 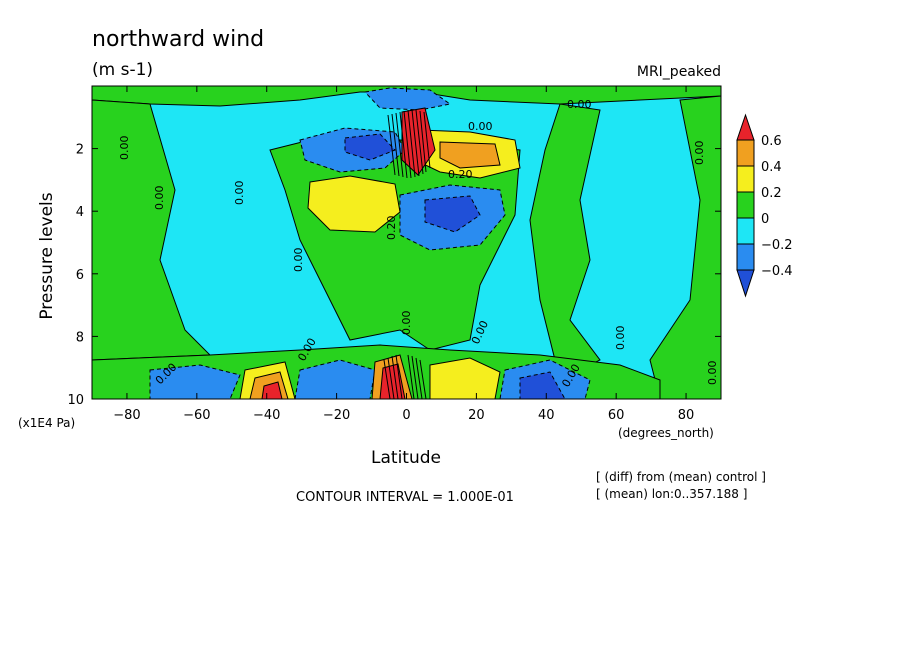 I want to click on red-top-equator, so click(x=418, y=141).